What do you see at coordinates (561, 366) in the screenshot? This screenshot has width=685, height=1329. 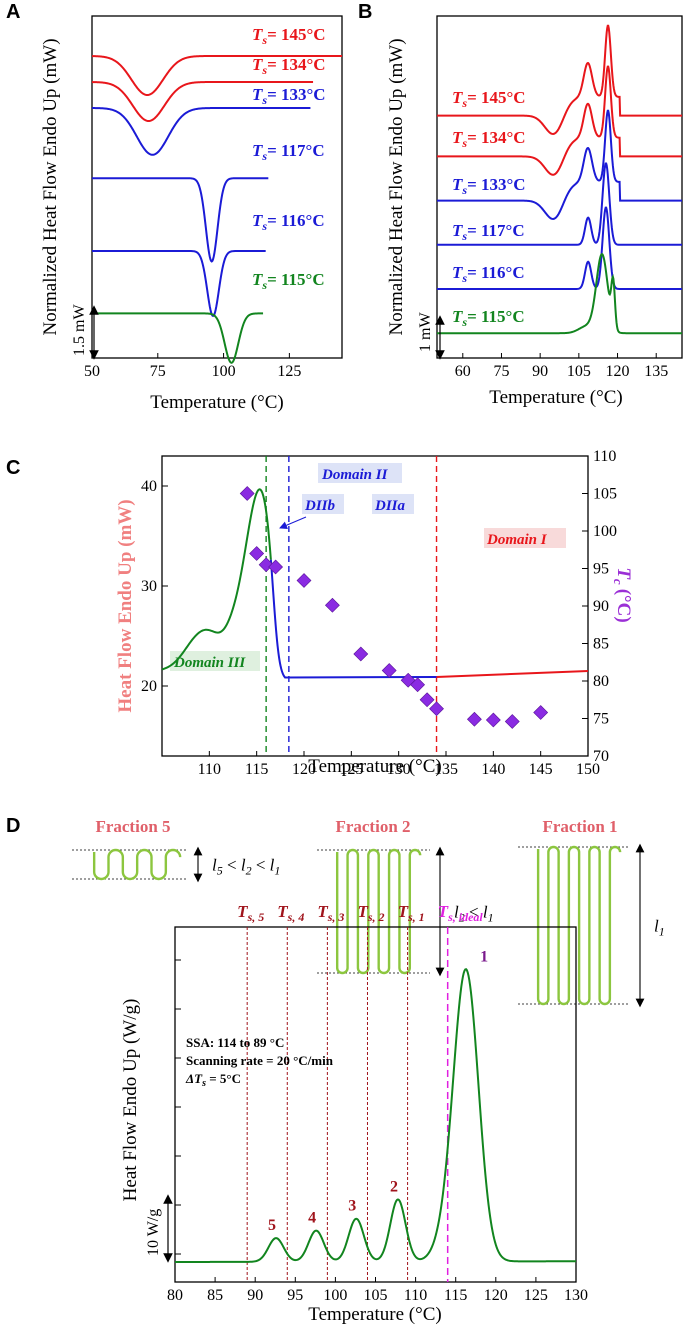 I see `panel-b-xticks: 60 75 90 105 120 135` at bounding box center [561, 366].